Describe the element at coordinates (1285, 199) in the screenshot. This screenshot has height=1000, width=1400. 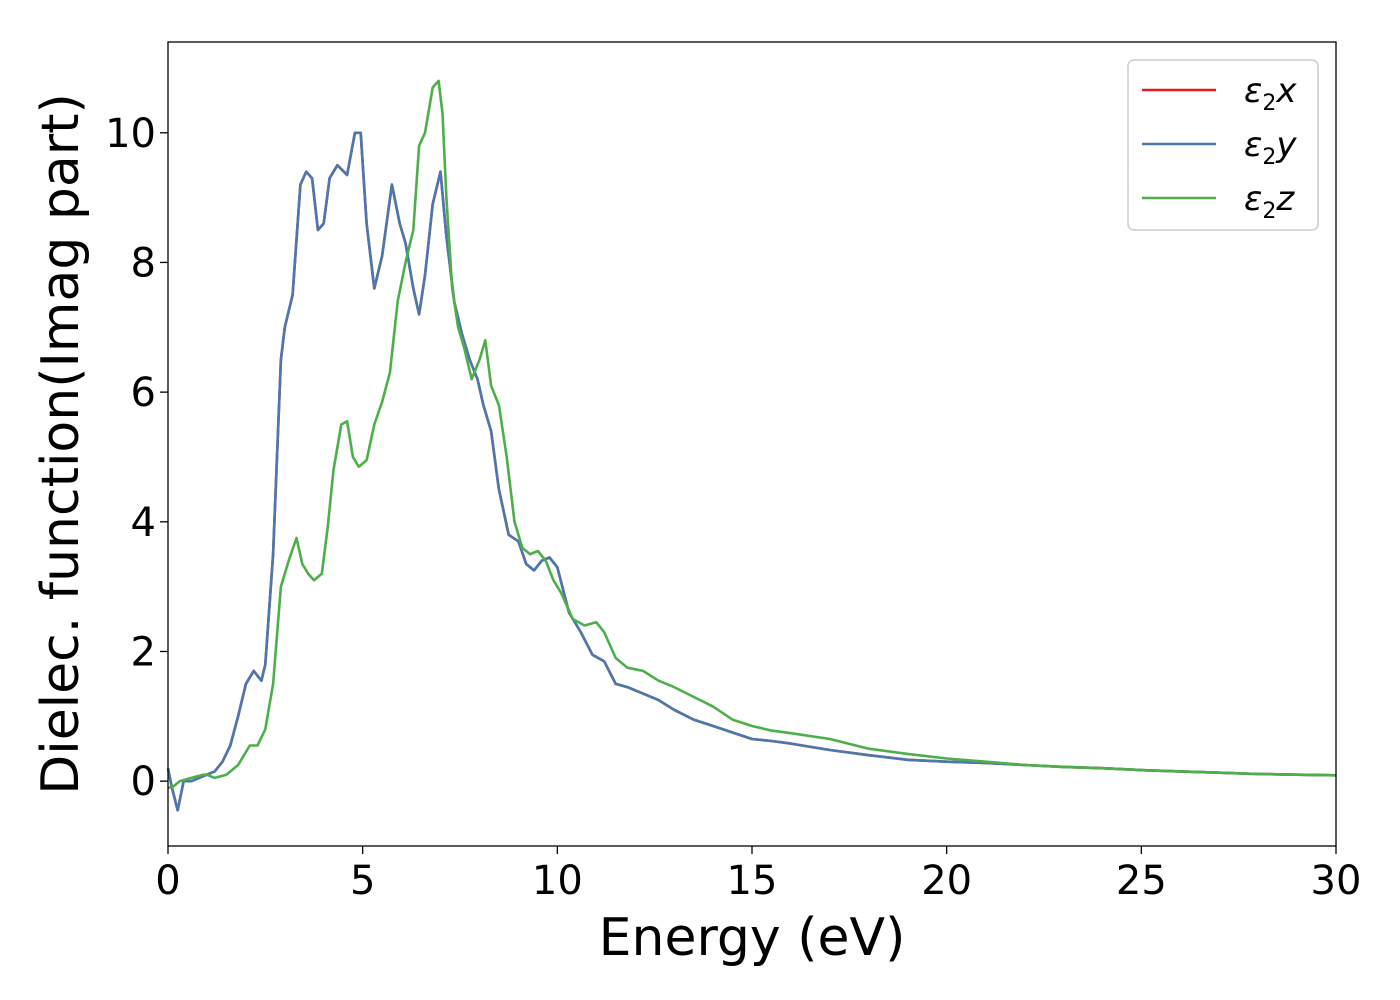
I see `legend-component: z` at that location.